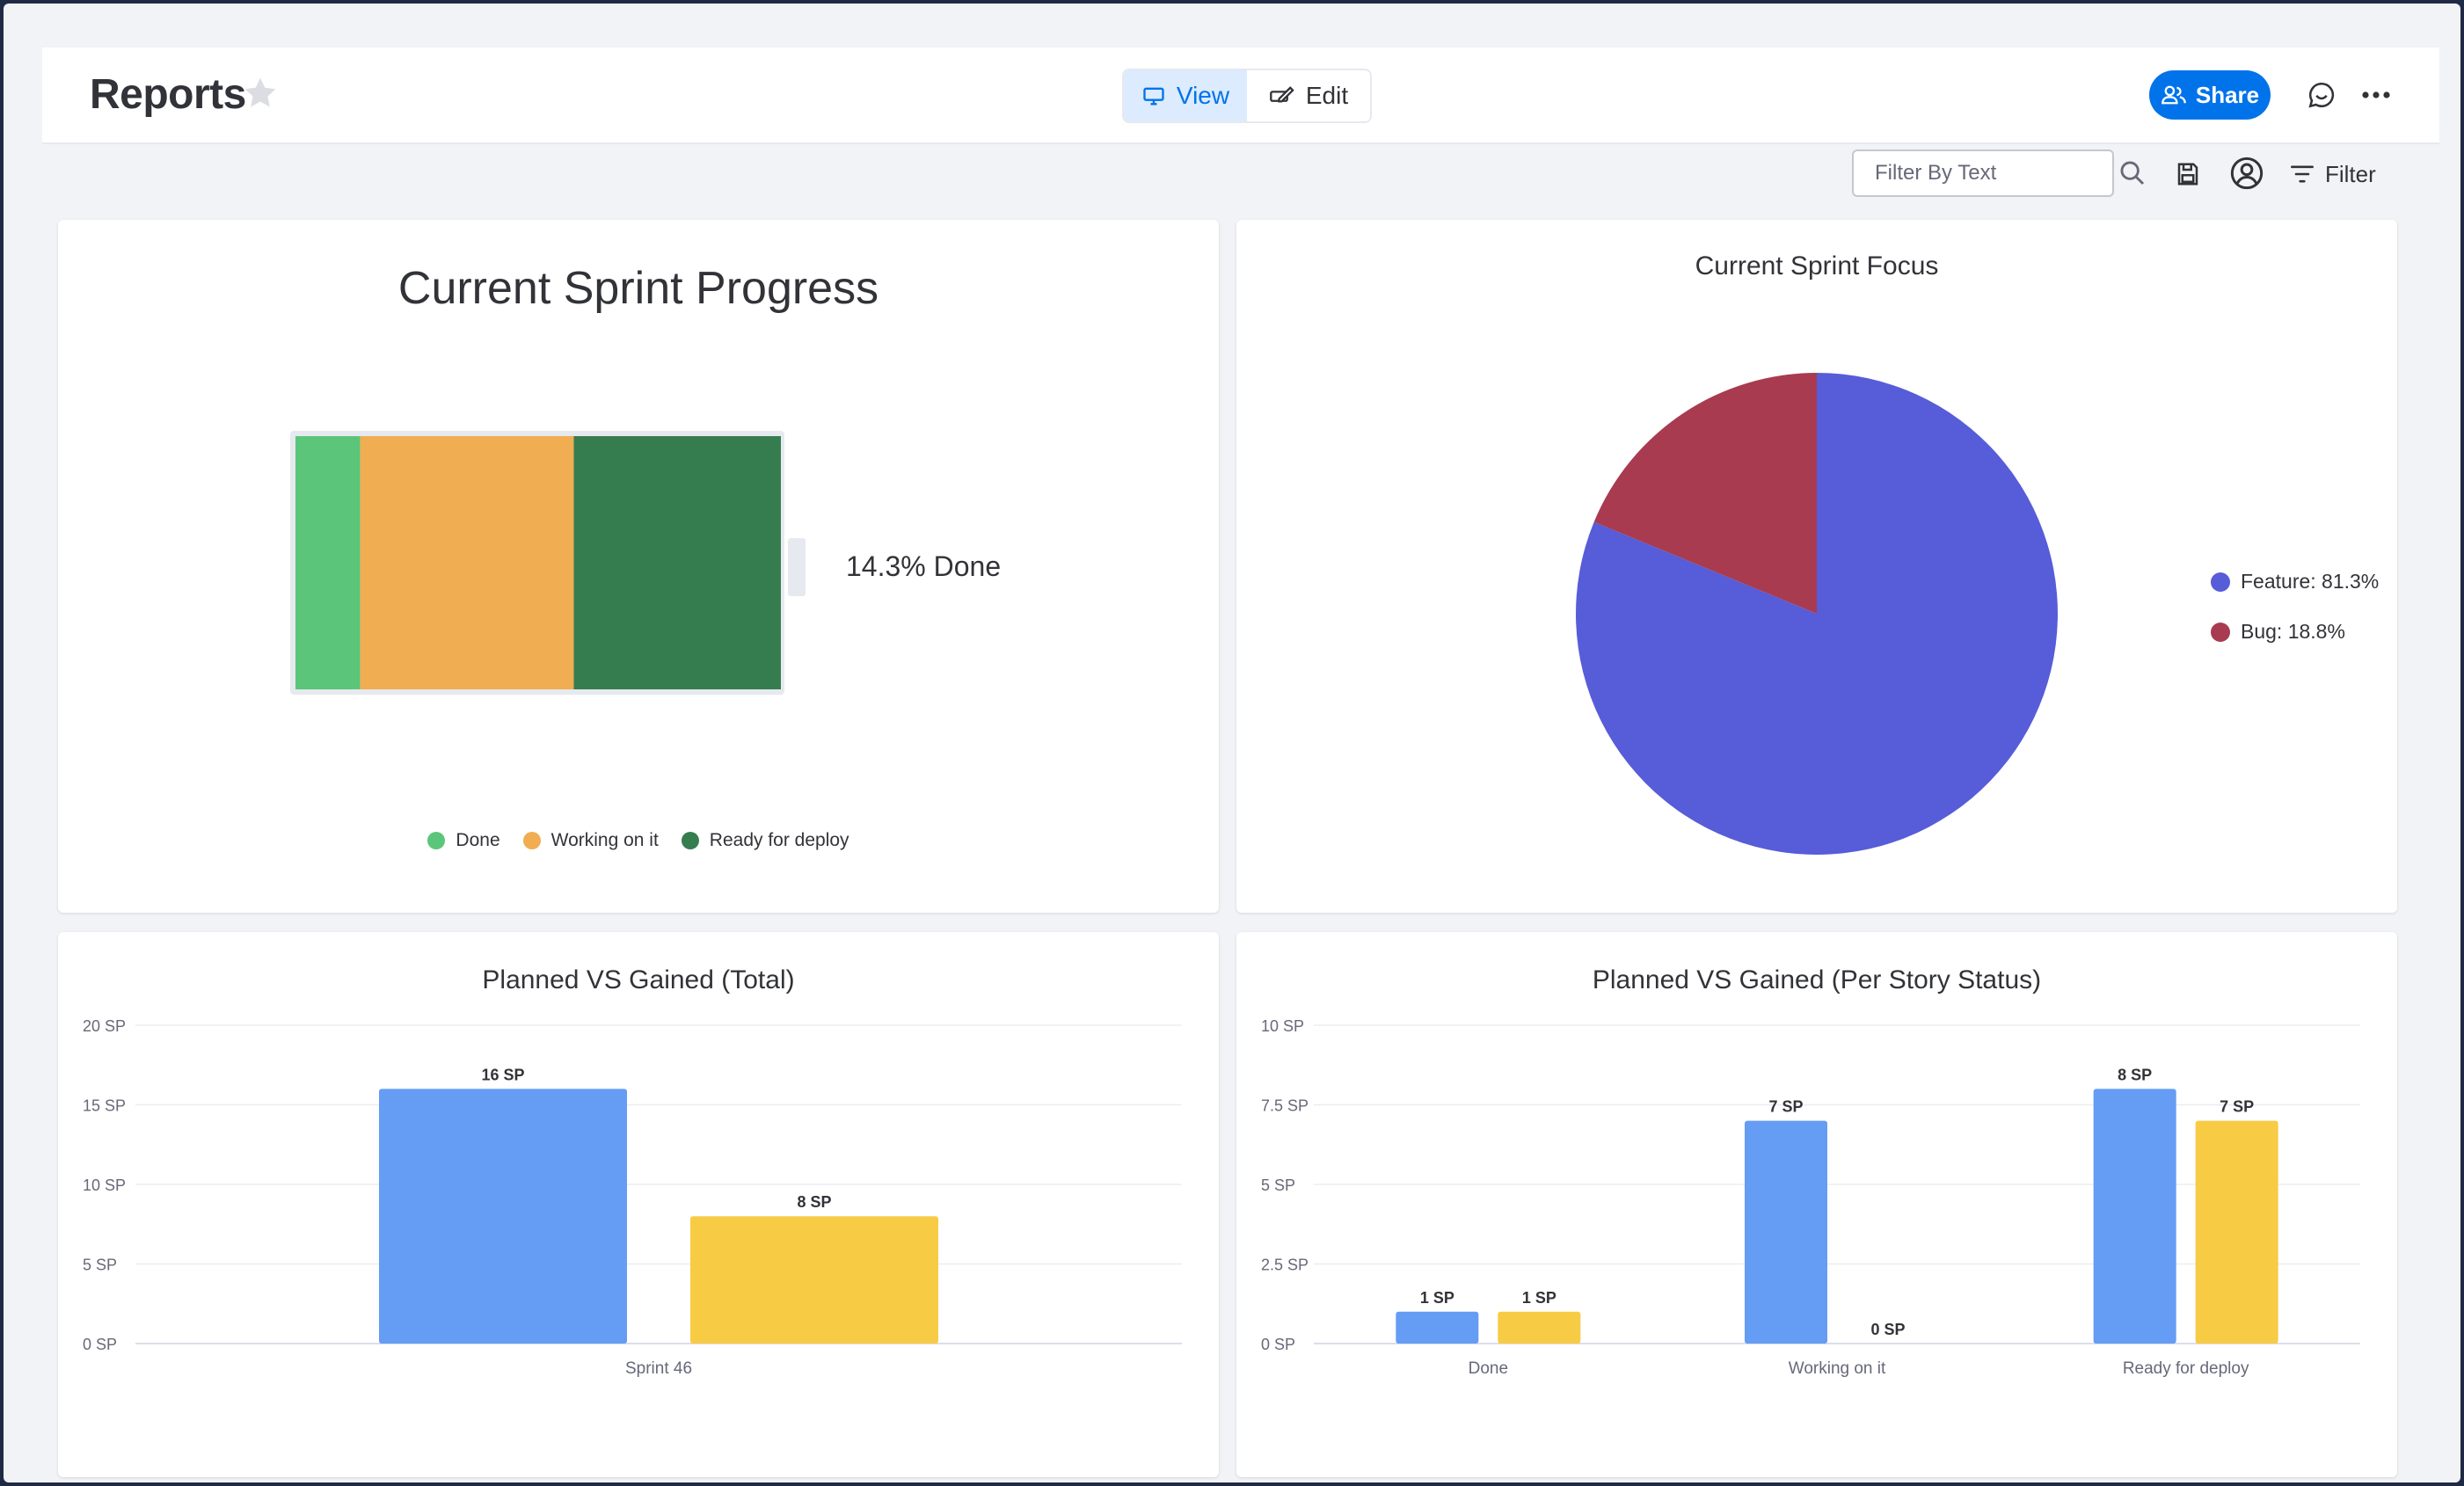 The width and height of the screenshot is (2464, 1486). Describe the element at coordinates (1888, 1330) in the screenshot. I see `bar-value-label: 0 SP` at that location.